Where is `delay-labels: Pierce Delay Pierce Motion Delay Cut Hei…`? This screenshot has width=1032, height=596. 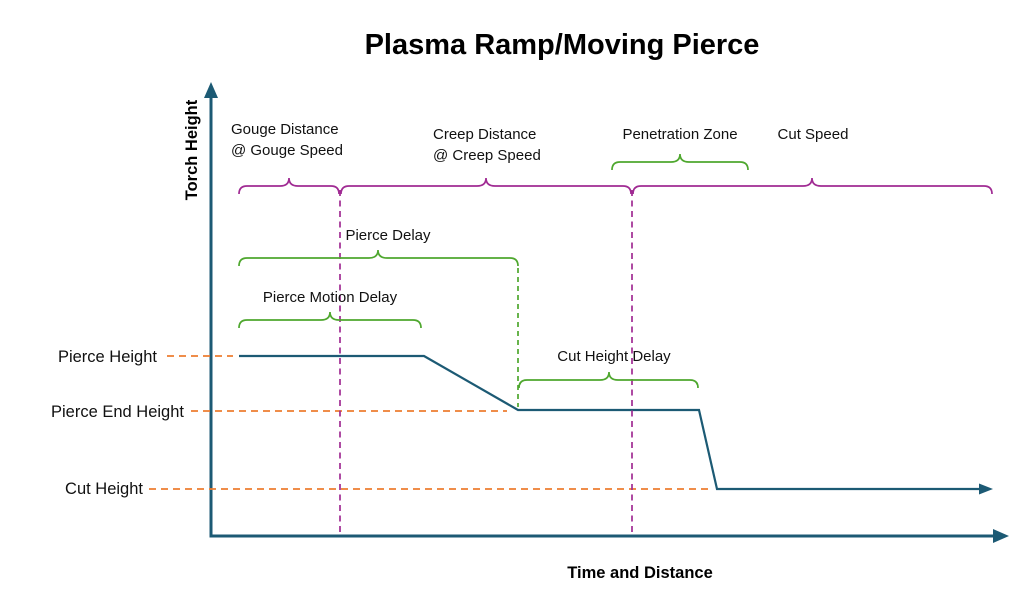
delay-labels: Pierce Delay Pierce Motion Delay Cut Hei… is located at coordinates (467, 296).